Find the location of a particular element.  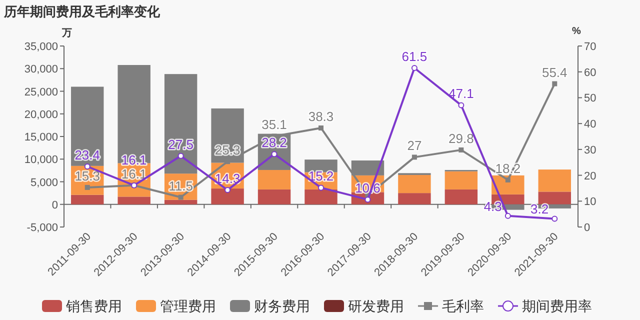

y2-tick-label: 0 is located at coordinates (587, 228).